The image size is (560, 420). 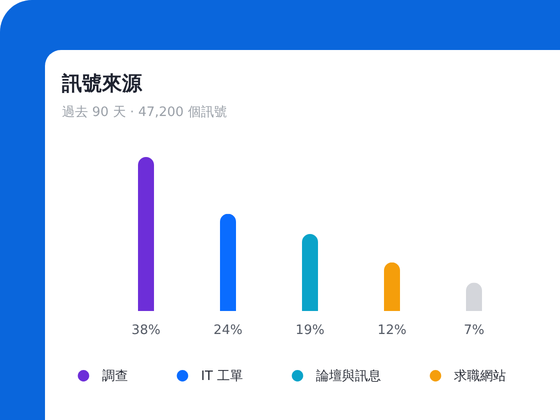 What do you see at coordinates (480, 376) in the screenshot?
I see `legend-label: 求職網站` at bounding box center [480, 376].